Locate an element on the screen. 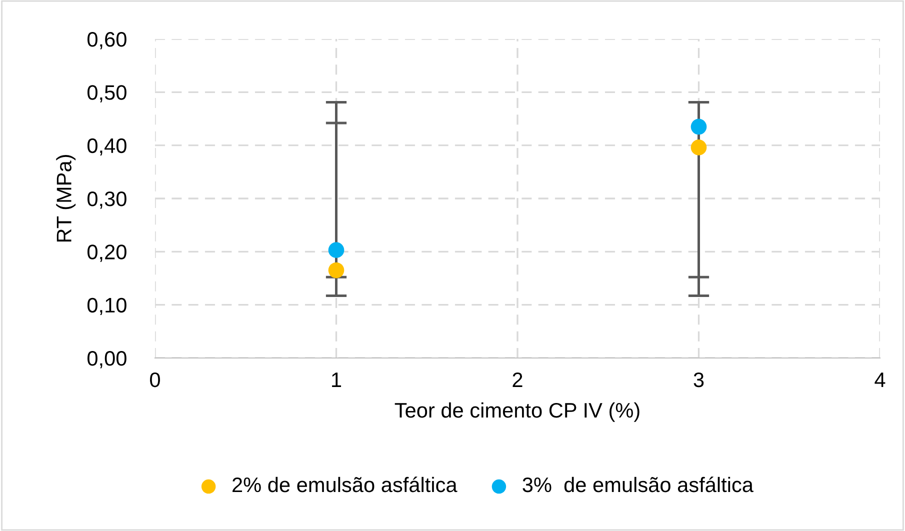  legend-label: 3% de emulsão asfáltica is located at coordinates (638, 484).